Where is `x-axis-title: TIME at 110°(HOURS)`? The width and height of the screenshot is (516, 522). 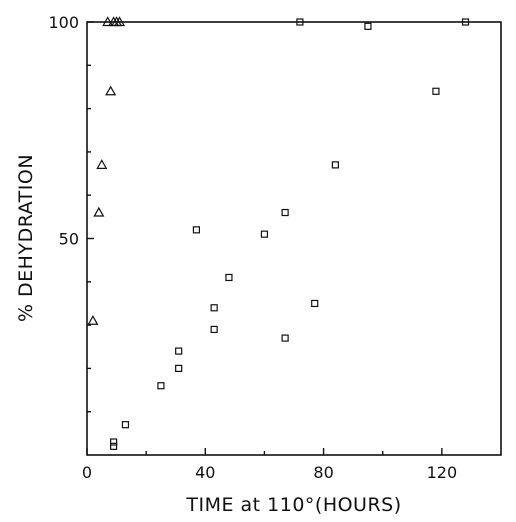
x-axis-title: TIME at 110°(HOURS) is located at coordinates (293, 505).